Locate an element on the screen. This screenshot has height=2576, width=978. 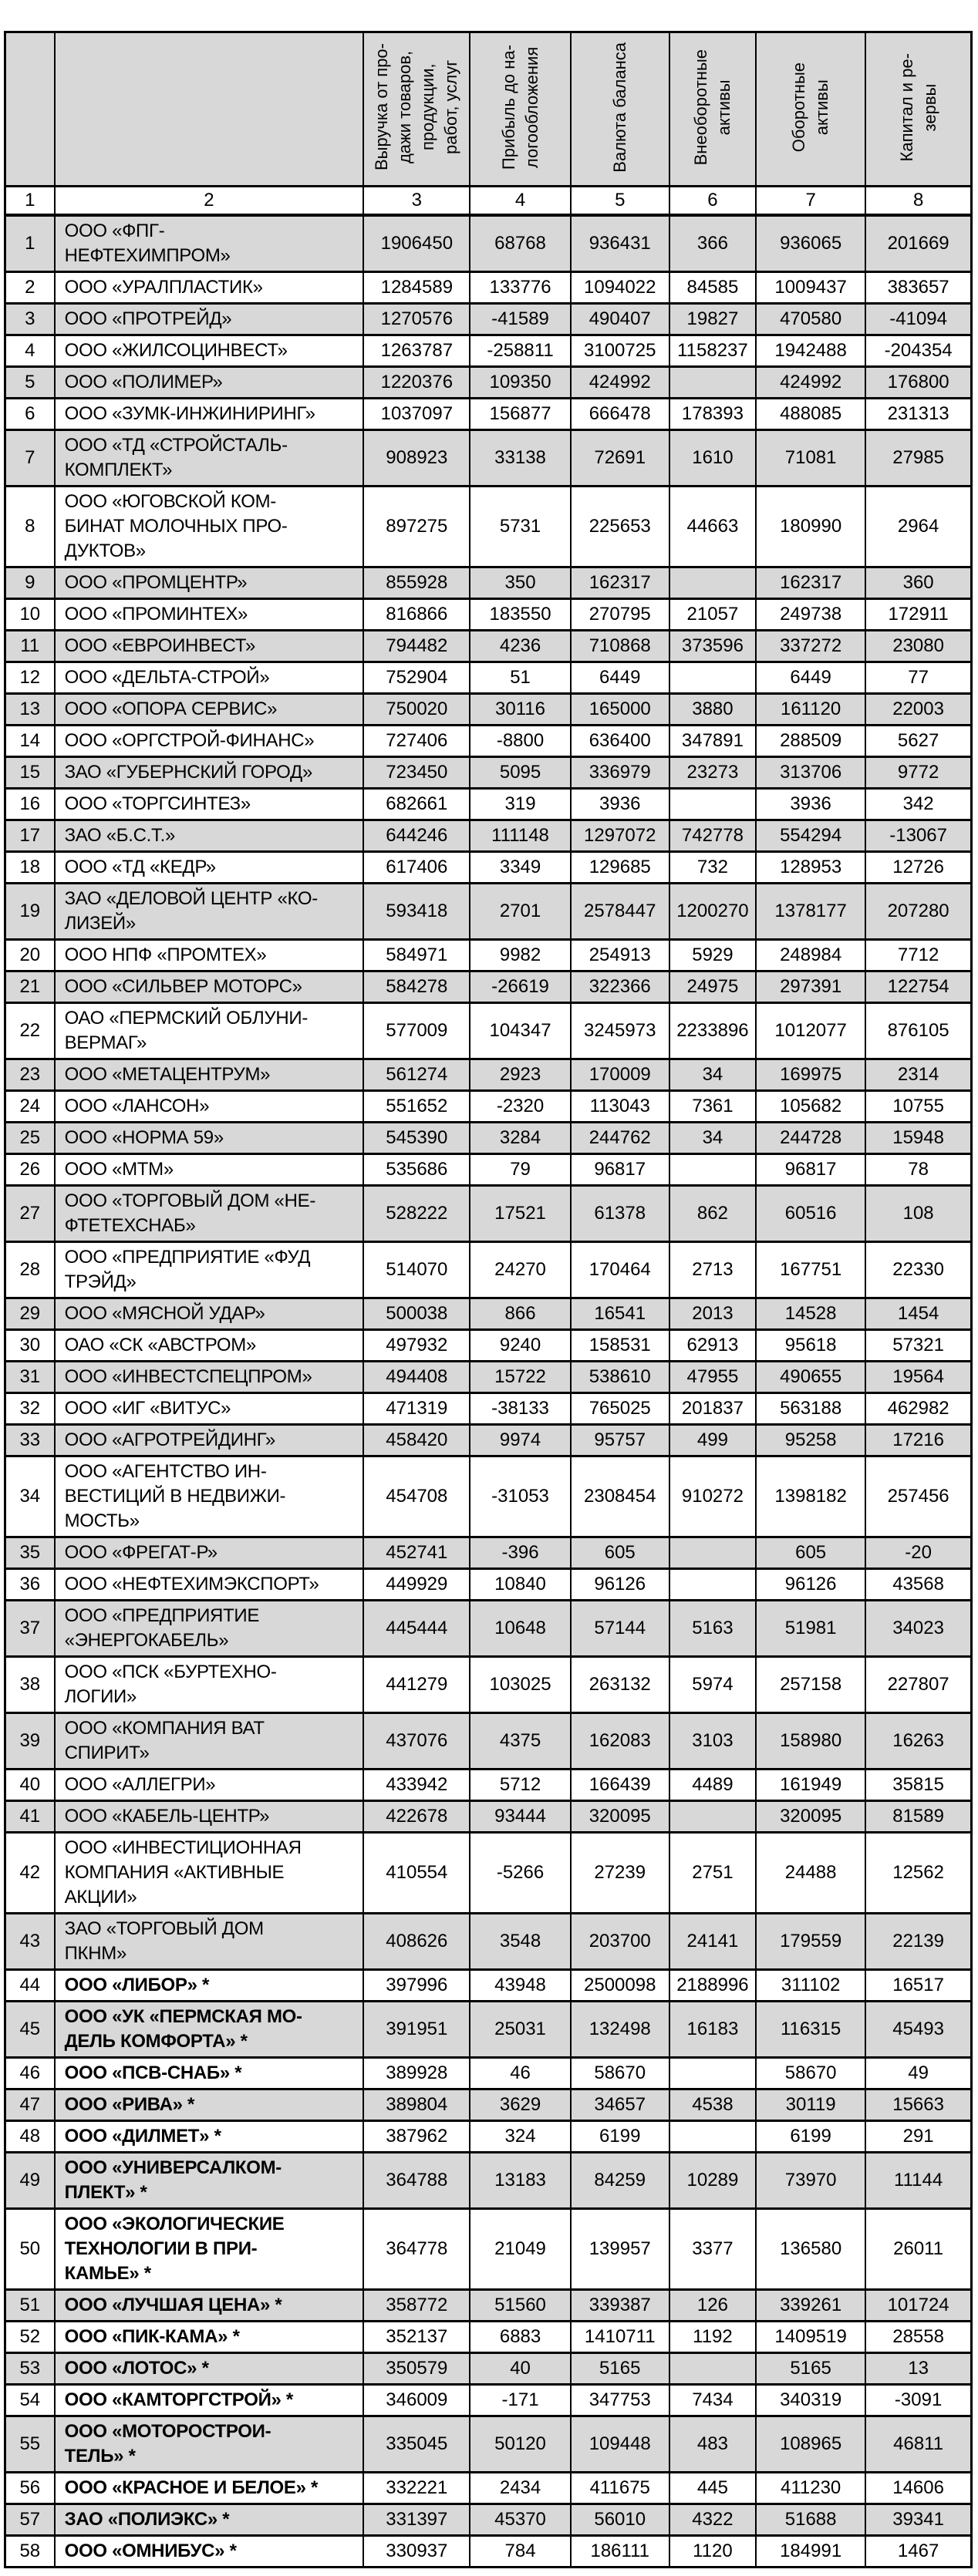
header-cell-company is located at coordinates (209, 109).